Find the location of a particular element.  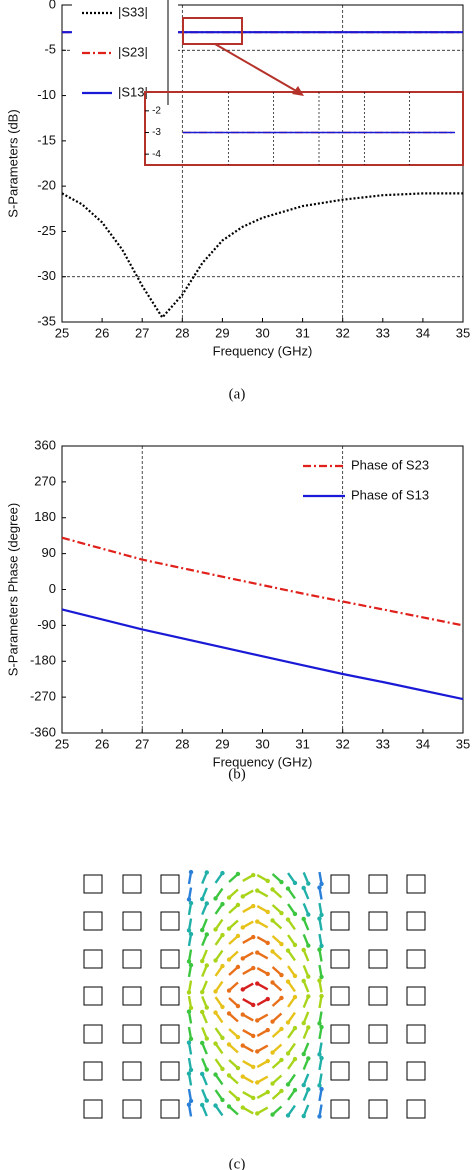

legend-label: Phase of S13 is located at coordinates (390, 494).